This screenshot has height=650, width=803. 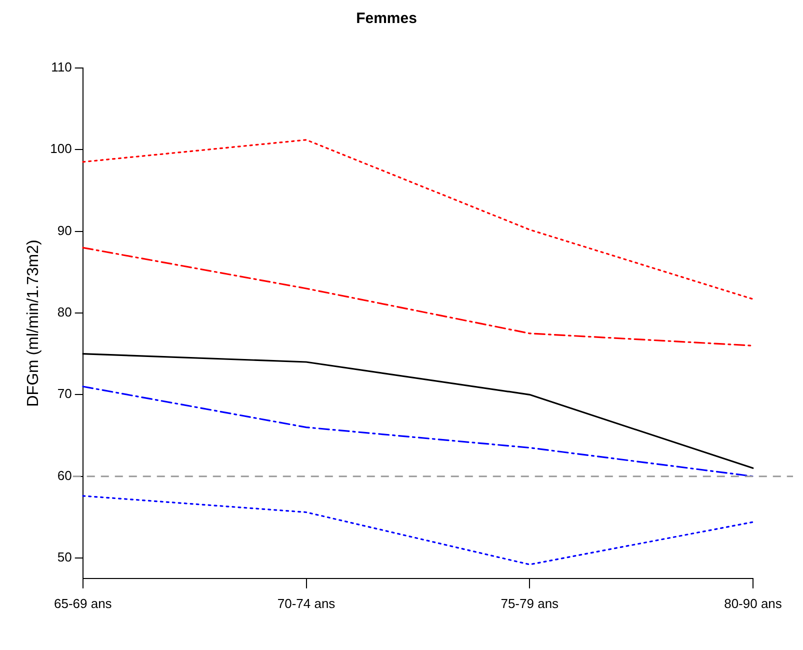 What do you see at coordinates (64, 475) in the screenshot?
I see `y-tick-label: 60` at bounding box center [64, 475].